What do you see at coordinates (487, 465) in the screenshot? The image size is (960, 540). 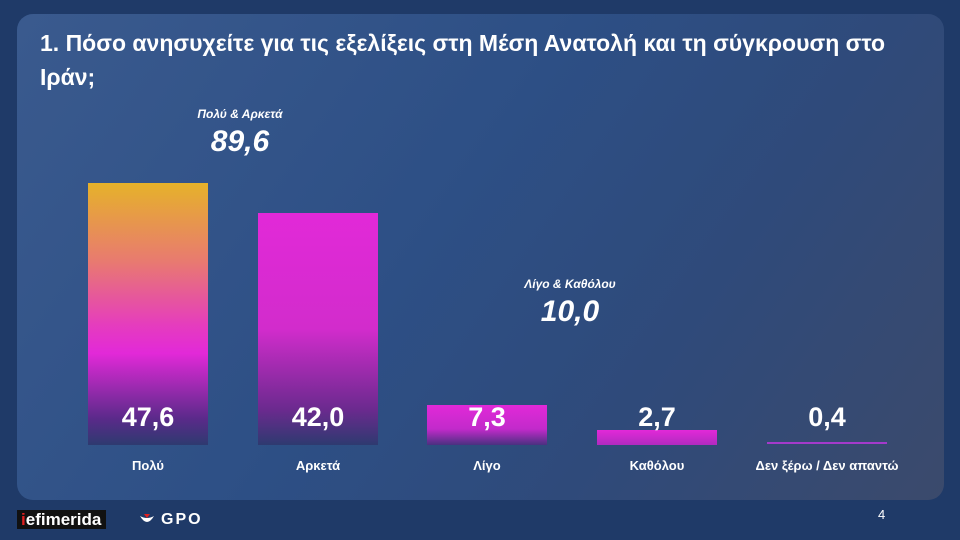 I see `category-label: Λίγο` at bounding box center [487, 465].